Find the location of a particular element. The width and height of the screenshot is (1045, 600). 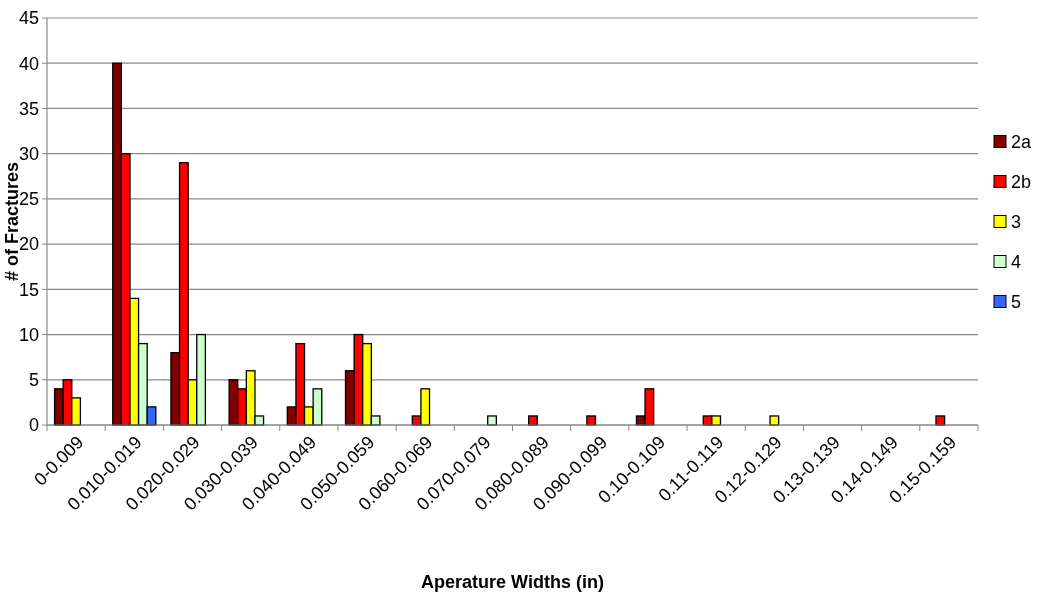

legend-label: 4 is located at coordinates (1016, 261).